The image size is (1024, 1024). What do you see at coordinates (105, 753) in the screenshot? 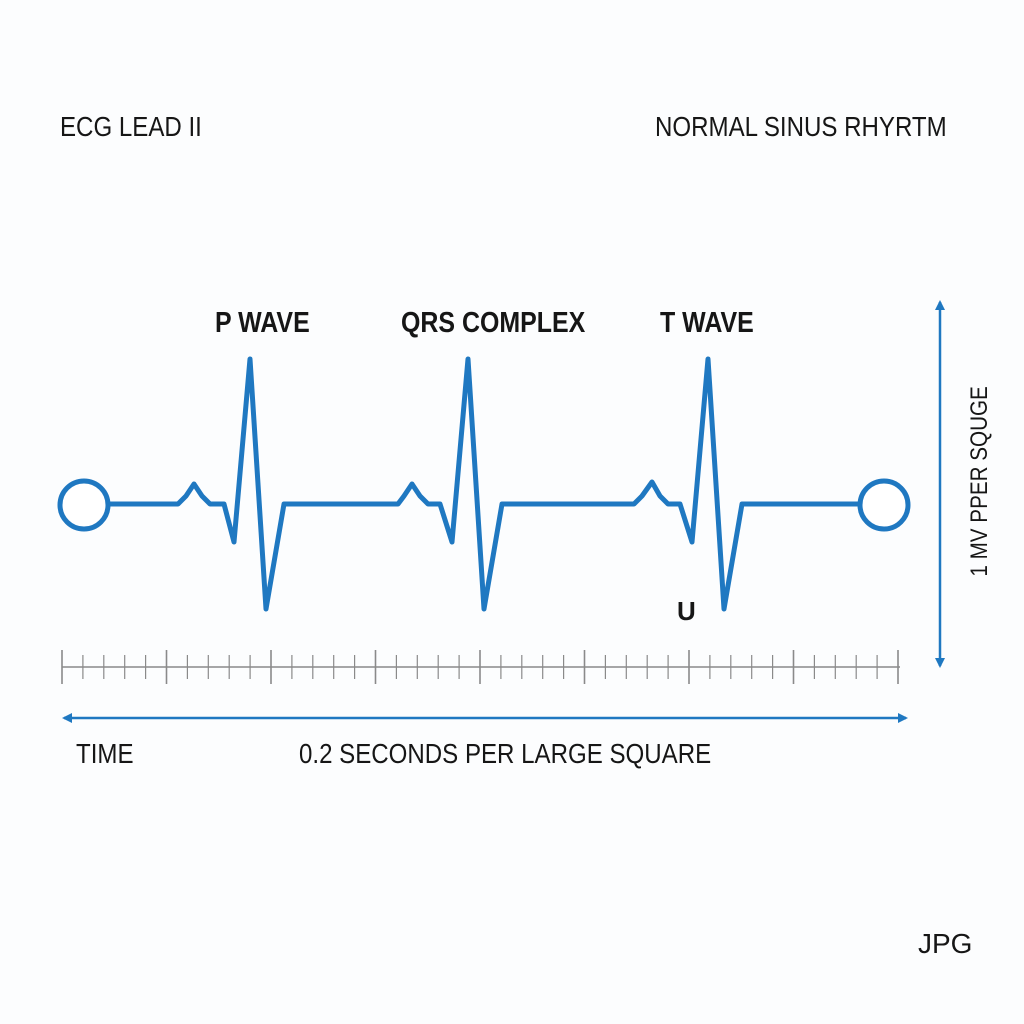
I see `time-axis-label: TIME` at bounding box center [105, 753].